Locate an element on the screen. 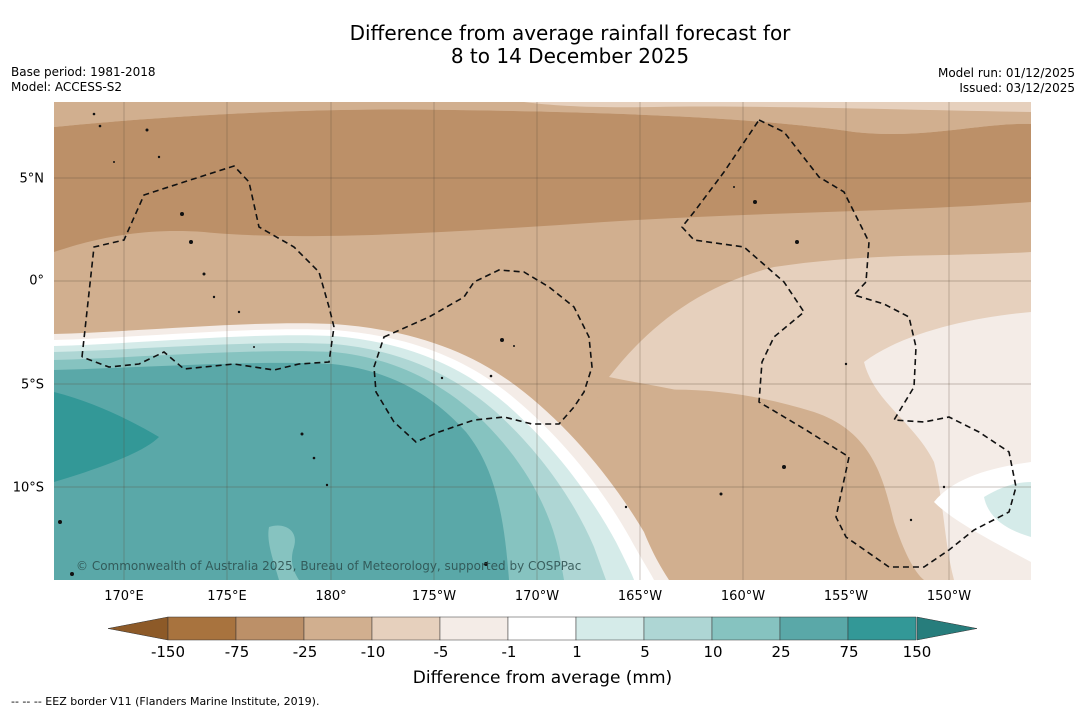 The height and width of the screenshot is (713, 1085). lon-label: 180° is located at coordinates (331, 596).